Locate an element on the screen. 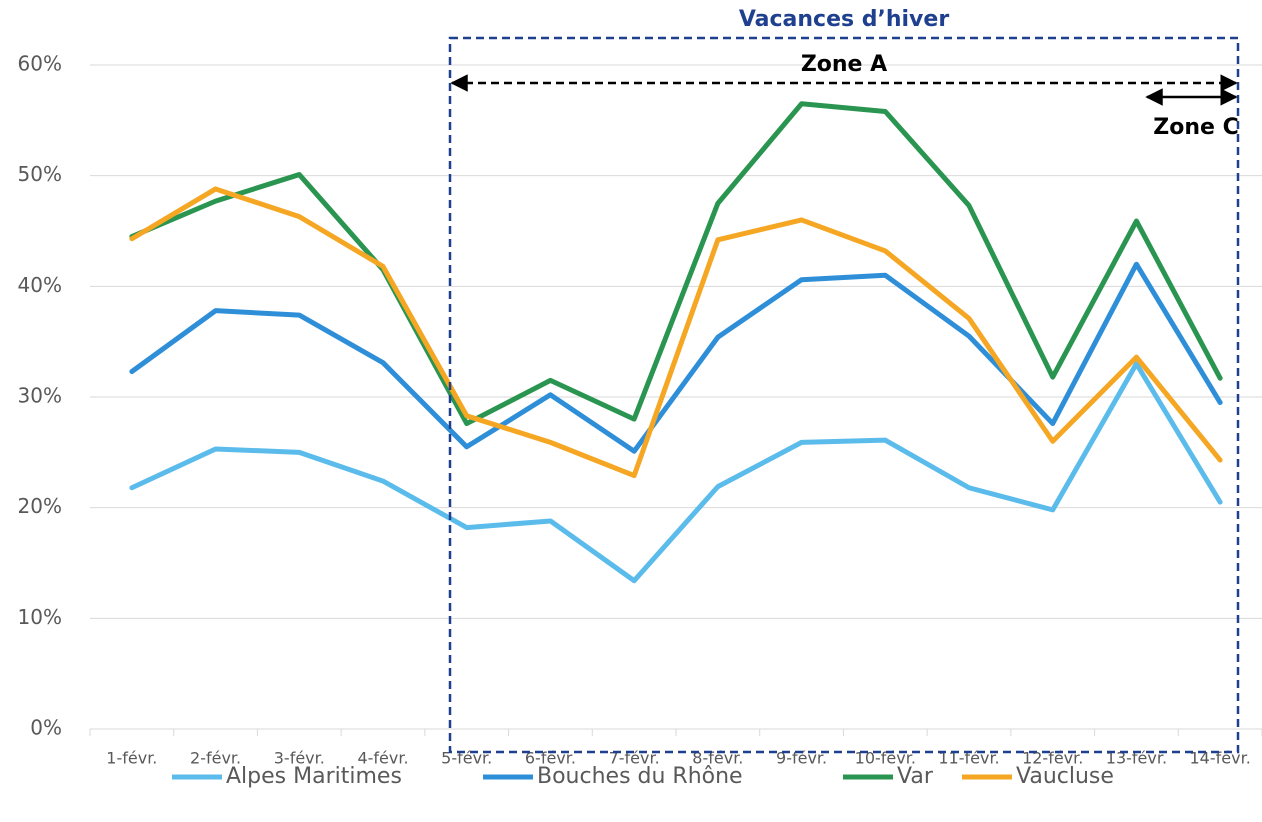  y-tick-label: 0% is located at coordinates (46, 728).